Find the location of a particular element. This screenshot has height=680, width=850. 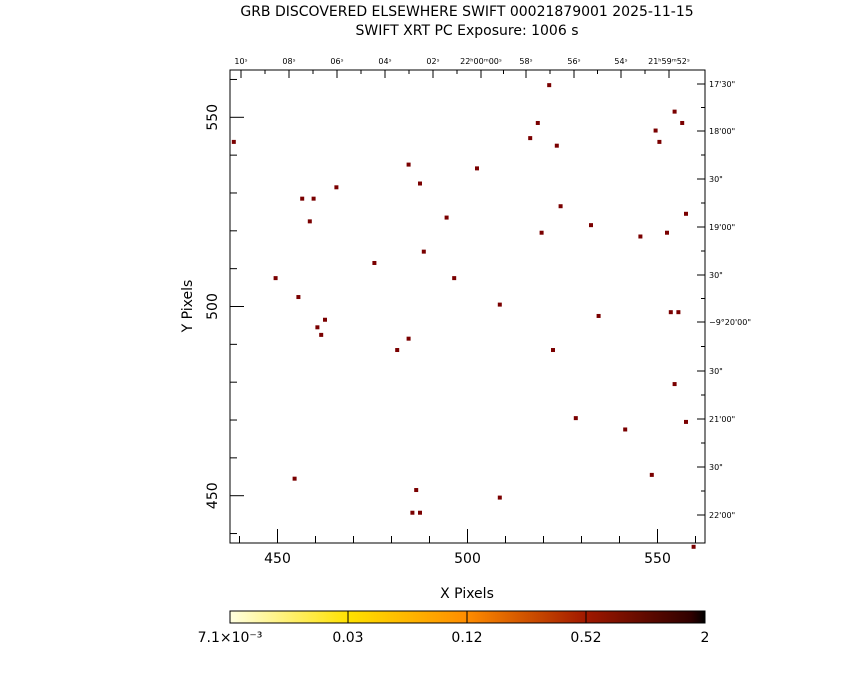

top-tick-label: 22ʰ00ᵐ00ˢ is located at coordinates (481, 61).